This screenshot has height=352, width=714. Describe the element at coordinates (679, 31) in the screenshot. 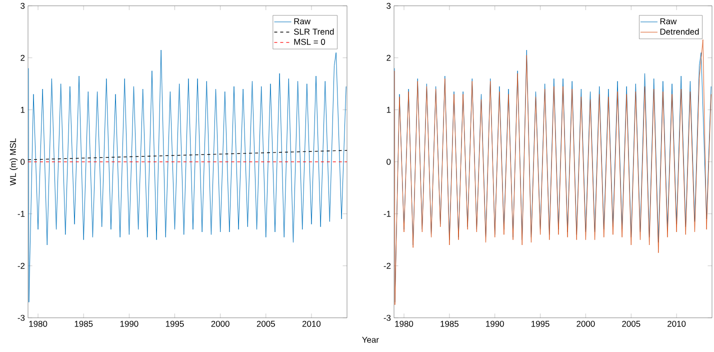

I see `legend-label: Detrended` at that location.